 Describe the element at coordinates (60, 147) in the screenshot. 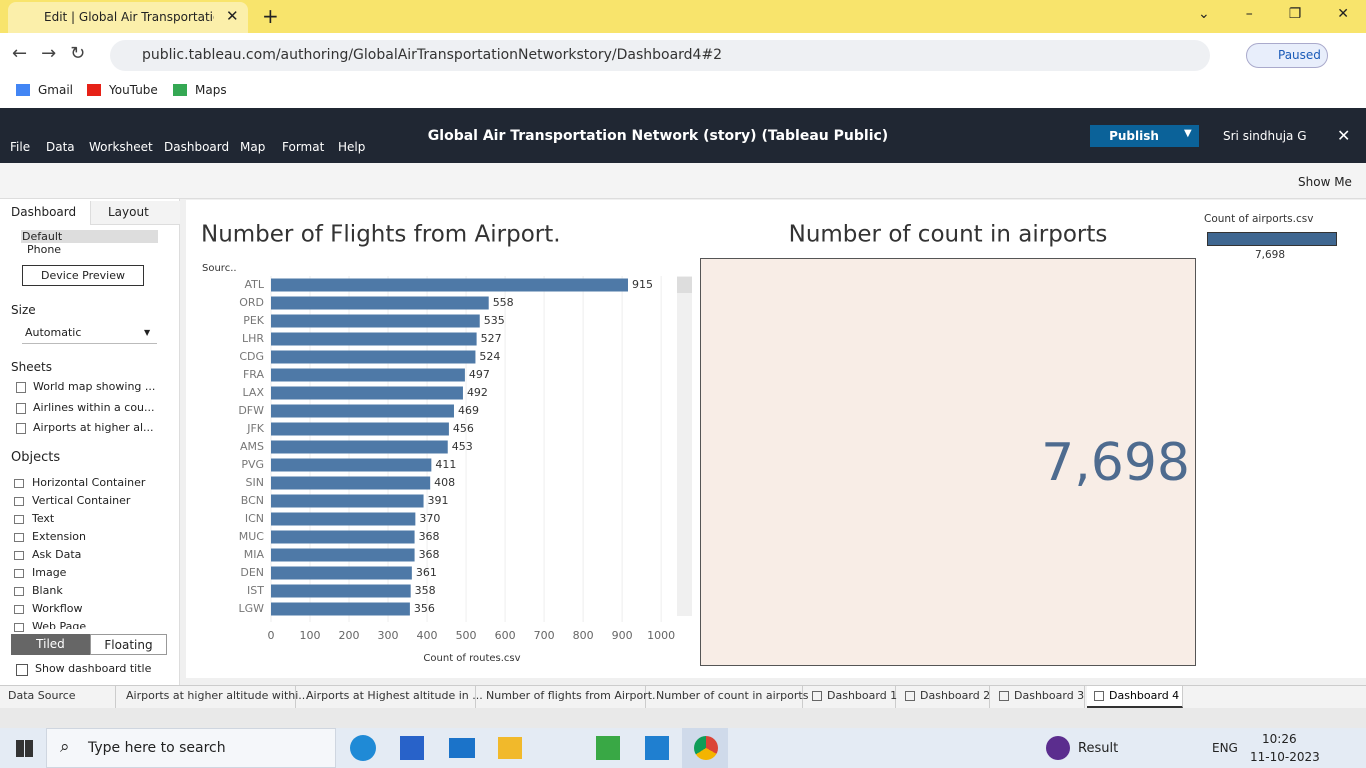

I see `menu-item: Data` at that location.